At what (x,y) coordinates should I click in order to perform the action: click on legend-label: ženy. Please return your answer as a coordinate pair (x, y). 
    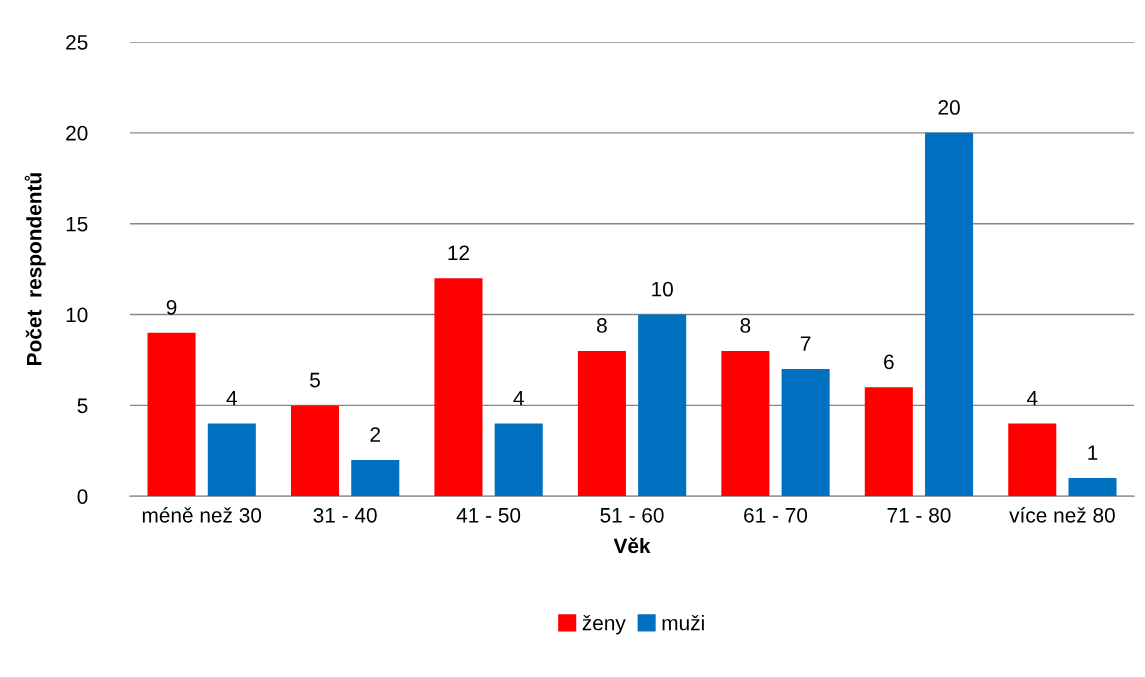
    Looking at the image, I should click on (604, 624).